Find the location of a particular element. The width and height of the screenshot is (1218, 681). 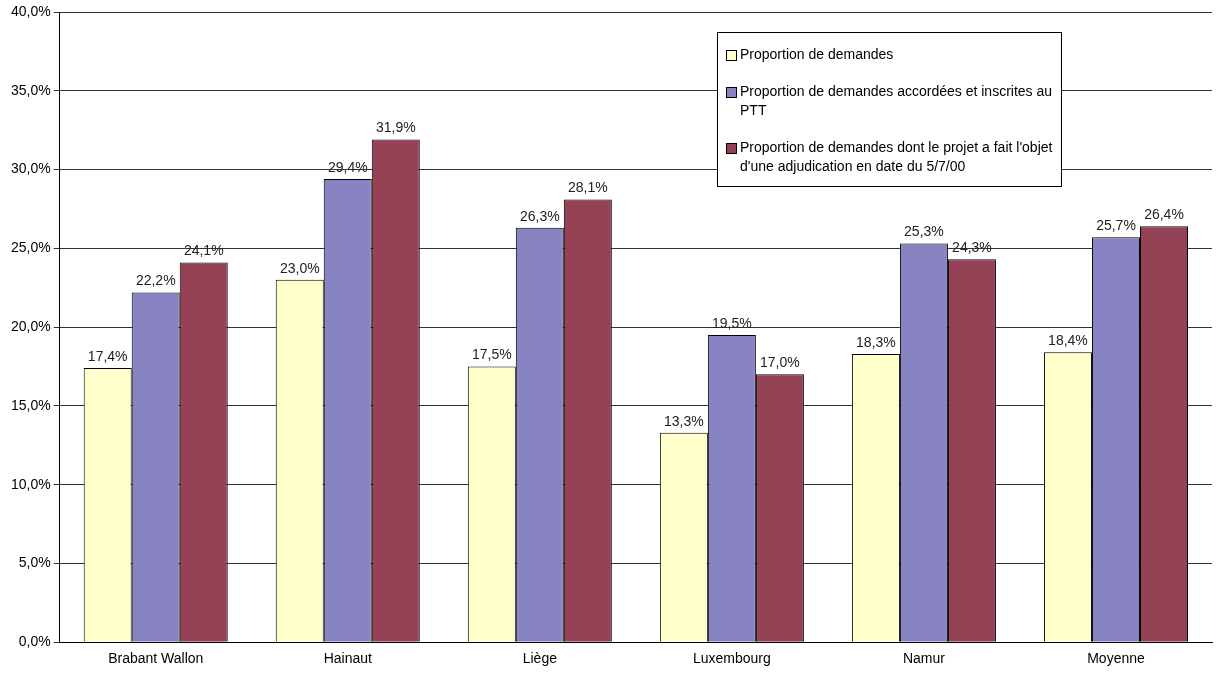

data-label: 28,1% is located at coordinates (587, 187).